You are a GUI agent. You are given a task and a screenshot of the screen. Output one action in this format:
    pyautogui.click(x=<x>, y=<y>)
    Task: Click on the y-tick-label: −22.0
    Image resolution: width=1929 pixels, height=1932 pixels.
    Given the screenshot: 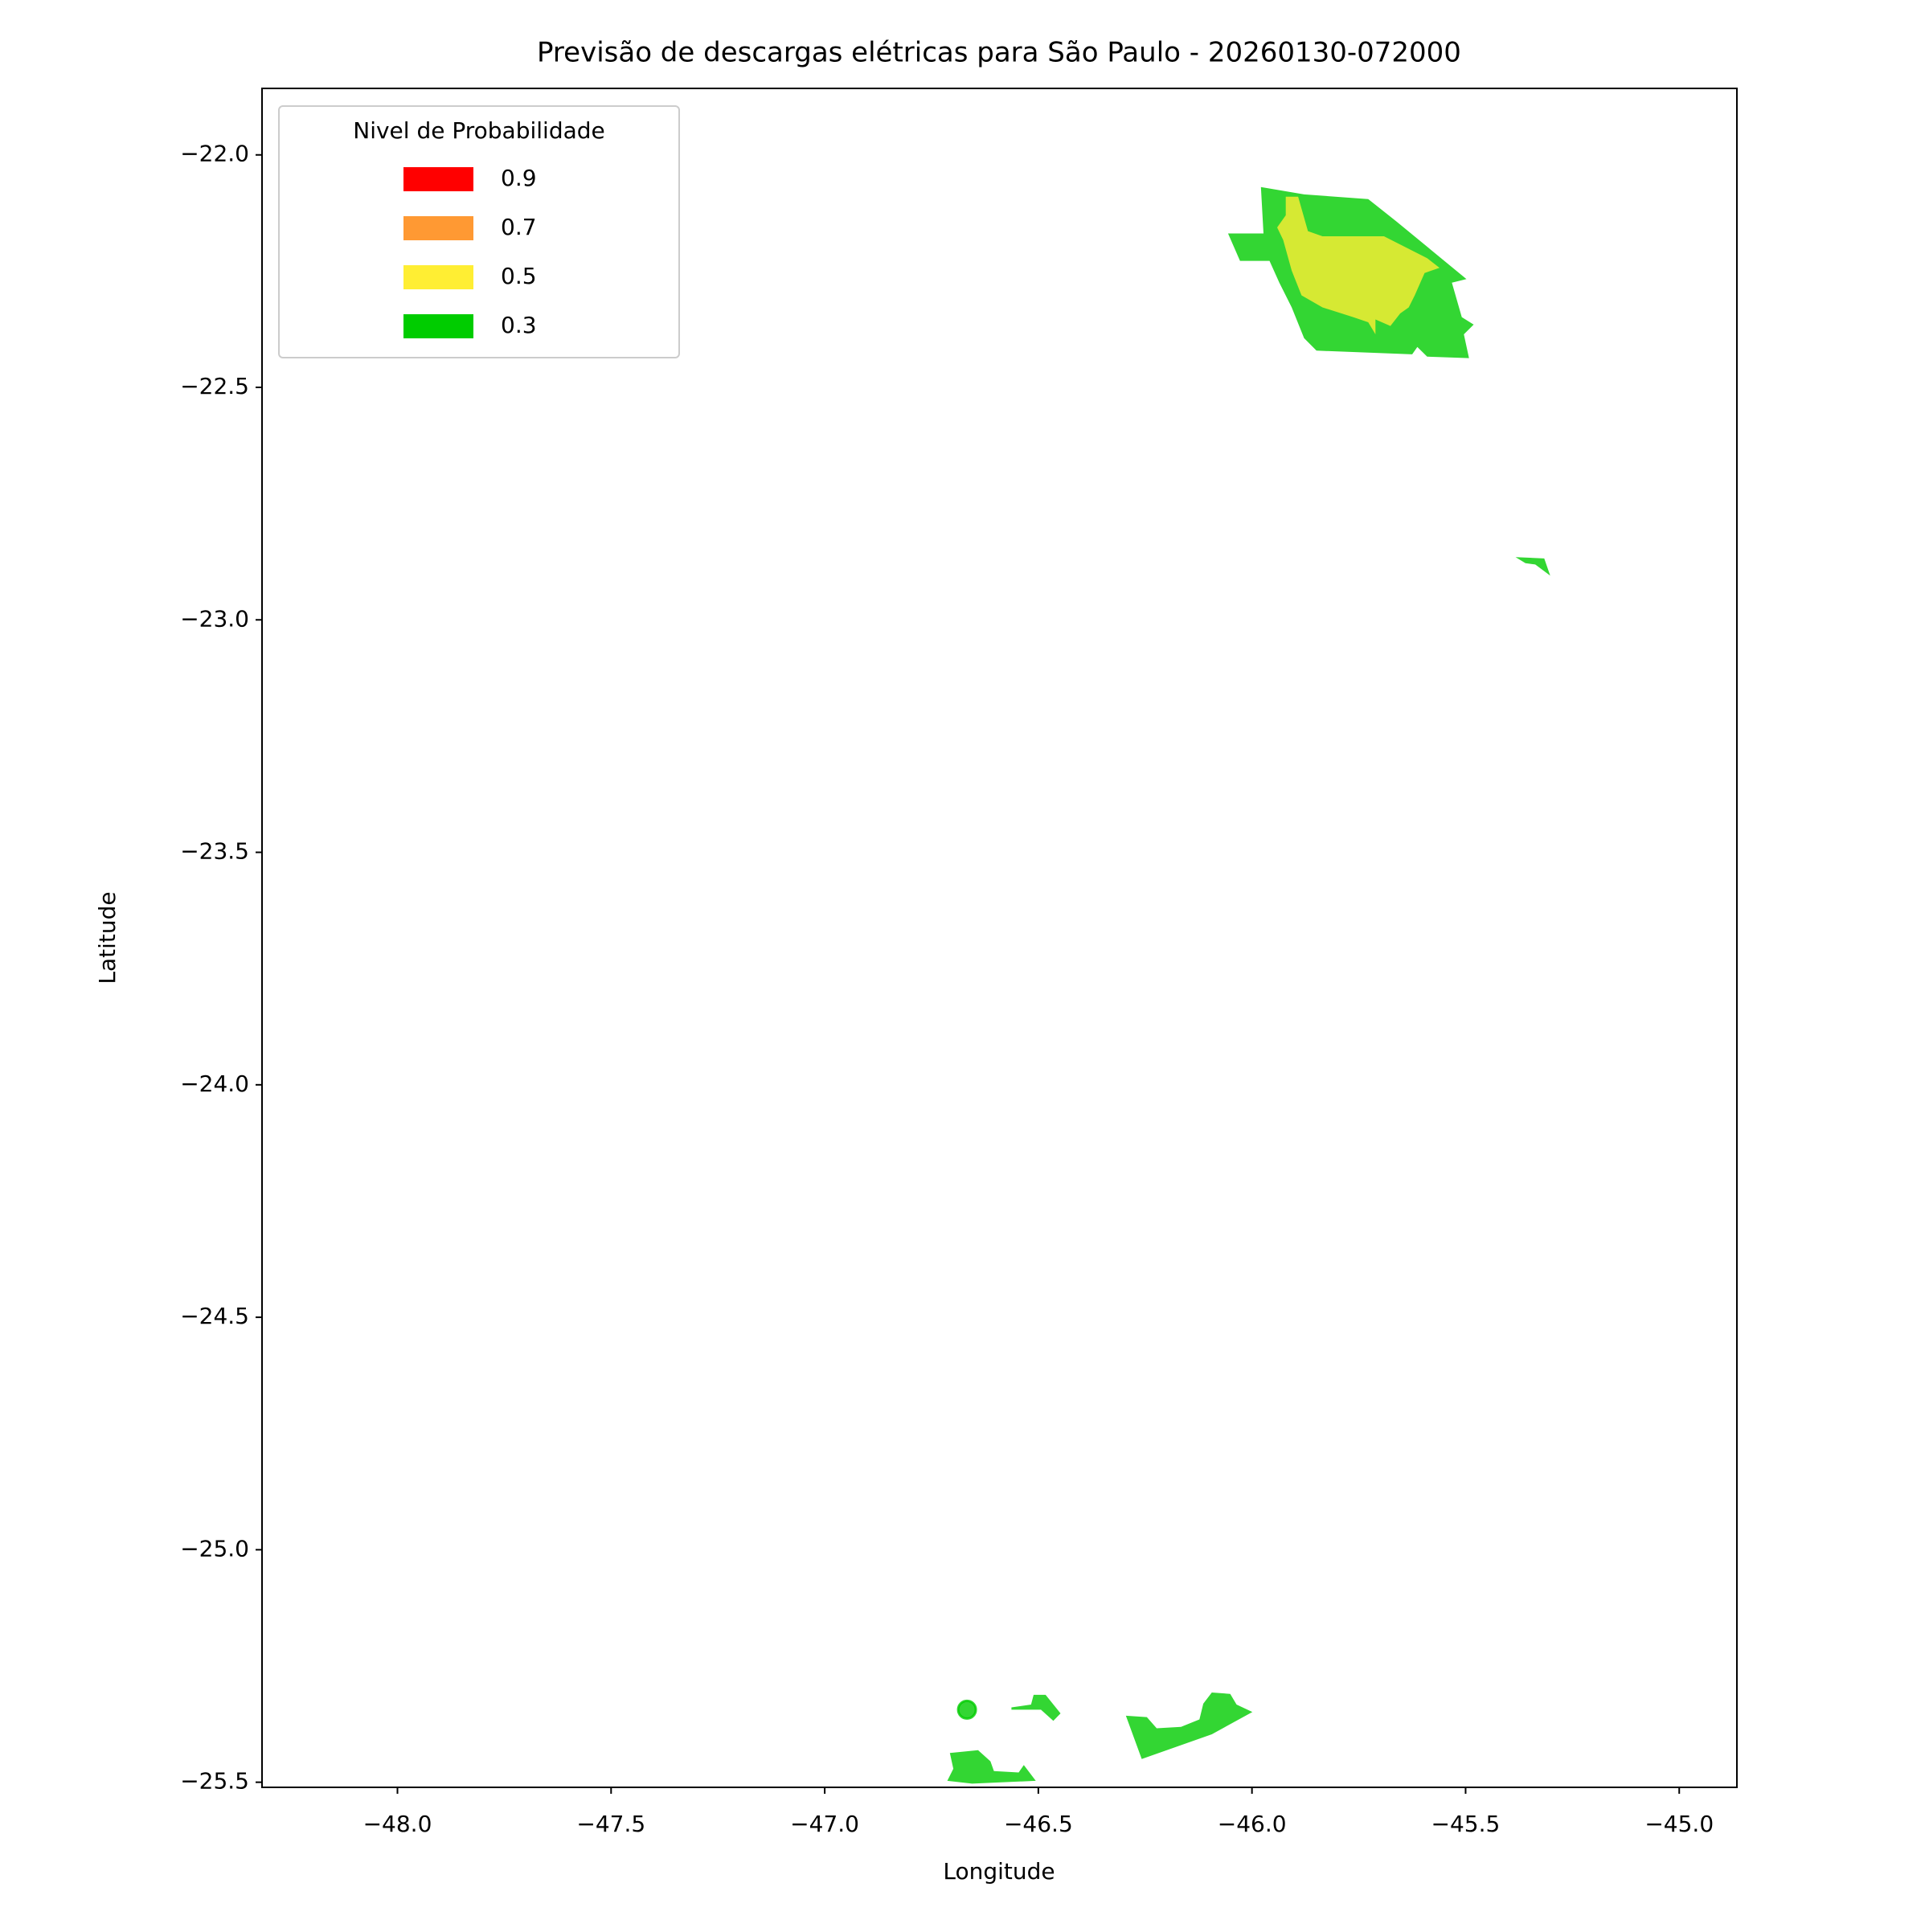 What is the action you would take?
    pyautogui.click(x=214, y=154)
    